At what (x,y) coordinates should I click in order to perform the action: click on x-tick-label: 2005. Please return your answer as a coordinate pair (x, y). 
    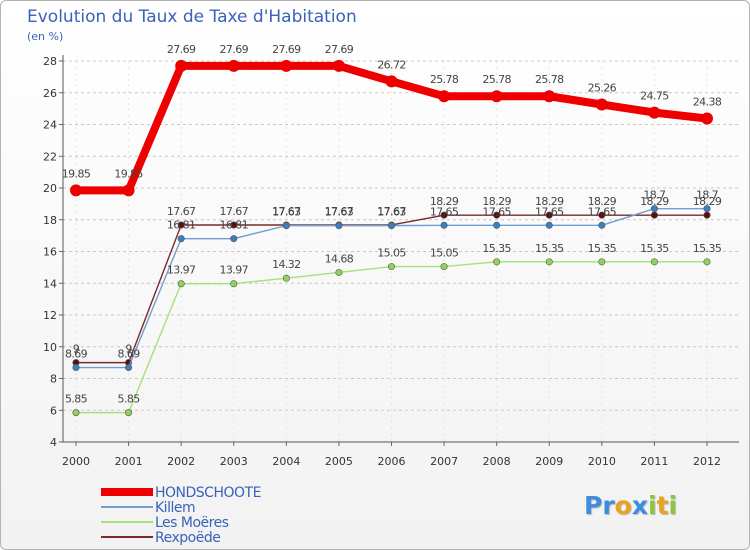
    Looking at the image, I should click on (339, 461).